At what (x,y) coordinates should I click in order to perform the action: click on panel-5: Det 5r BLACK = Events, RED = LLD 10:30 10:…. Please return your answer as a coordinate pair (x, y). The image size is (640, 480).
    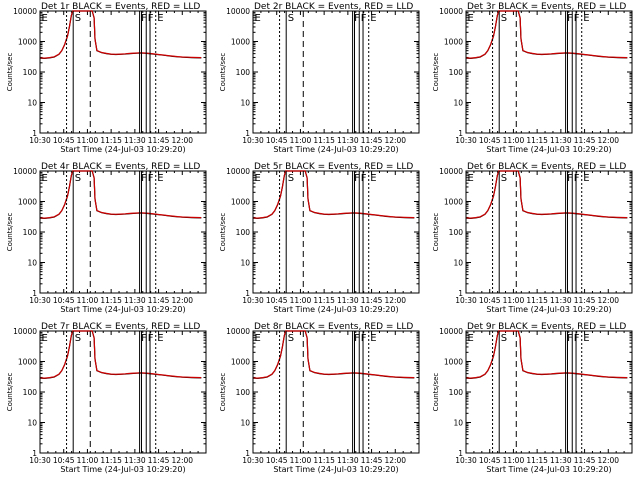
    Looking at the image, I should click on (319, 238).